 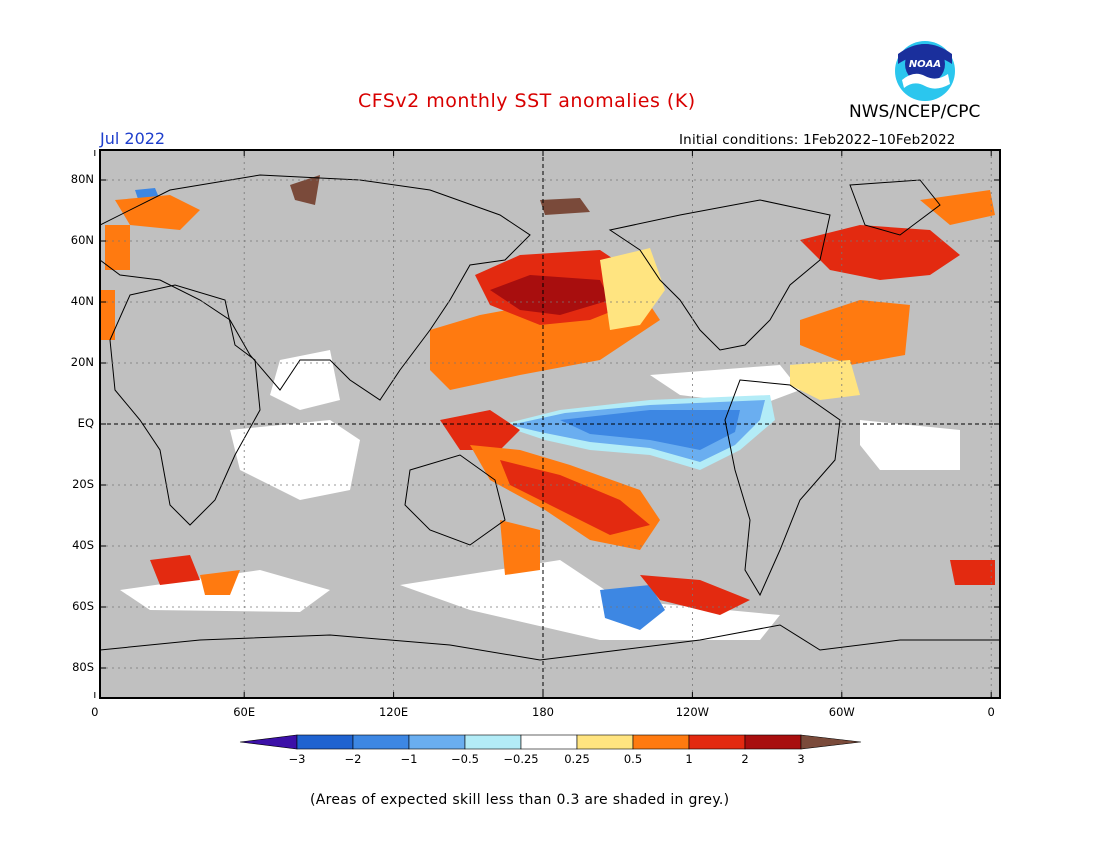 I want to click on warm-north-atlantic, so click(x=855, y=332).